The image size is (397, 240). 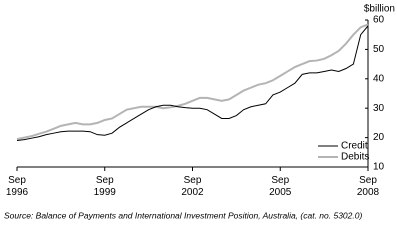 What do you see at coordinates (379, 108) in the screenshot?
I see `y-tick-label: 30` at bounding box center [379, 108].